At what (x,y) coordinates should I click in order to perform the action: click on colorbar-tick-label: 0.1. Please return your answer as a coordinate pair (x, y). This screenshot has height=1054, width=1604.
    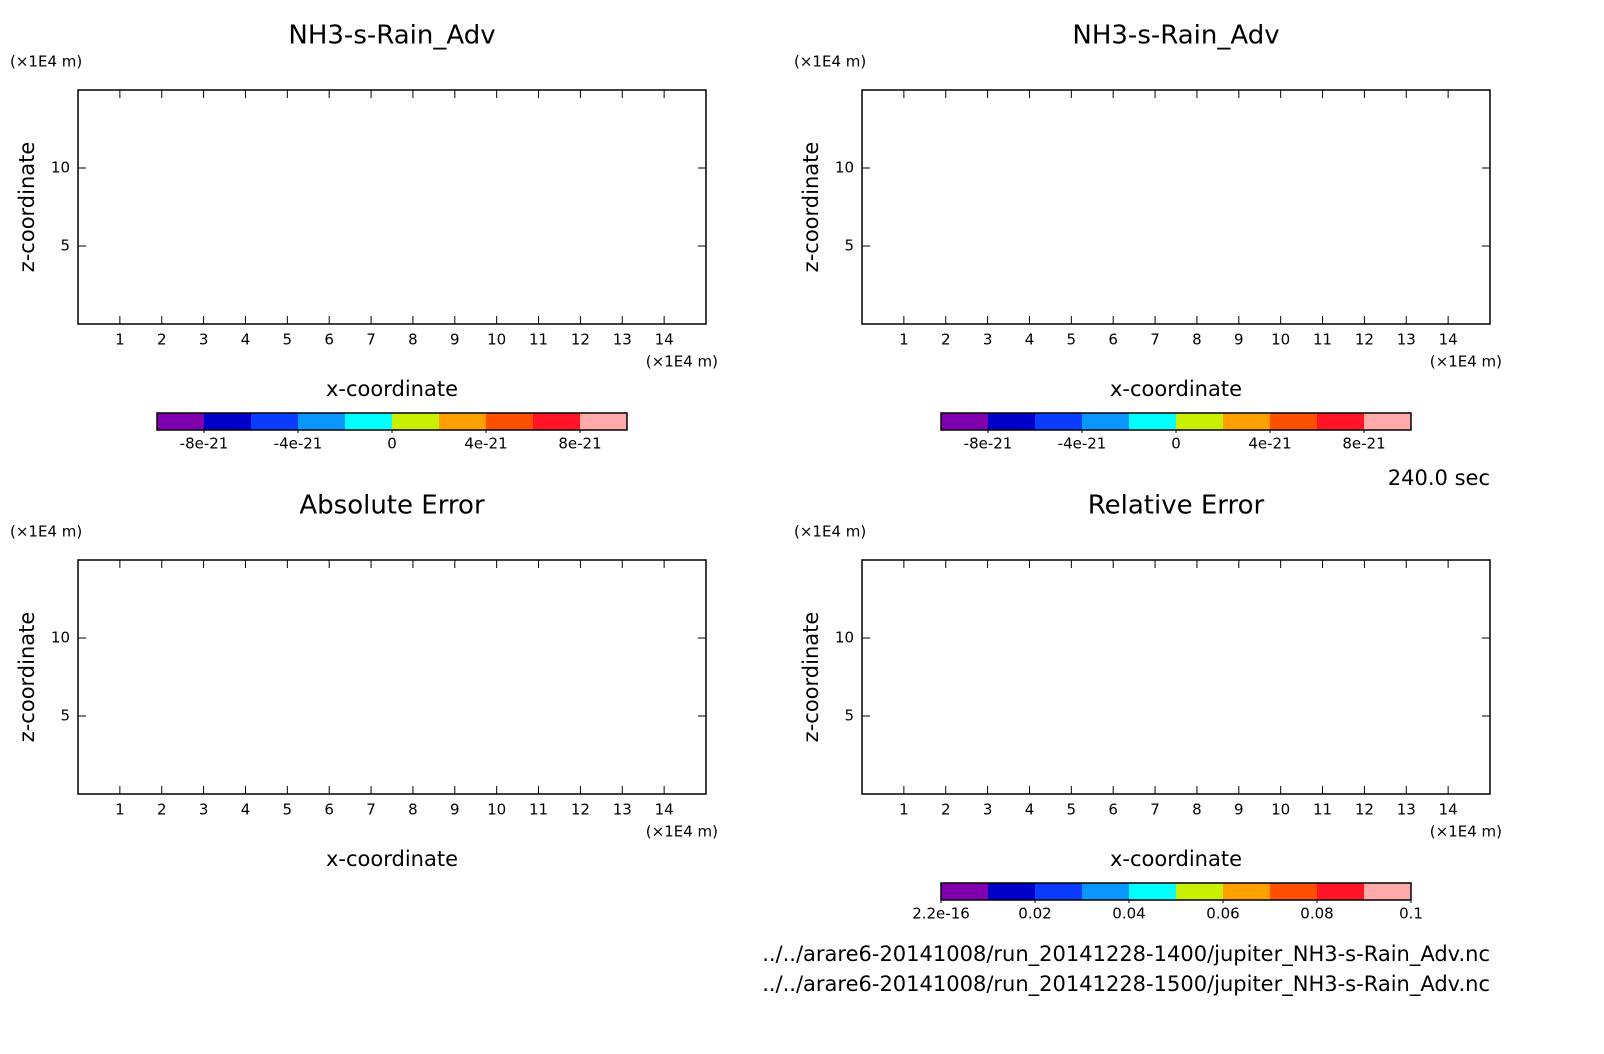
    Looking at the image, I should click on (1411, 914).